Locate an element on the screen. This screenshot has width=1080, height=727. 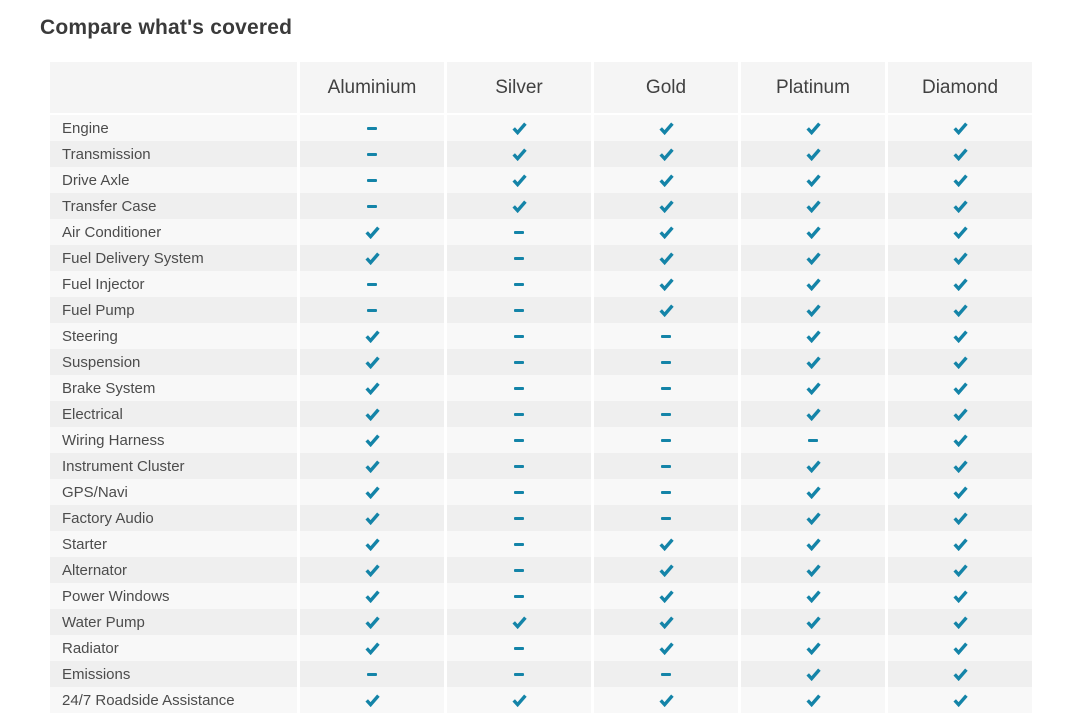
table-row: Air Conditioner is located at coordinates (541, 232).